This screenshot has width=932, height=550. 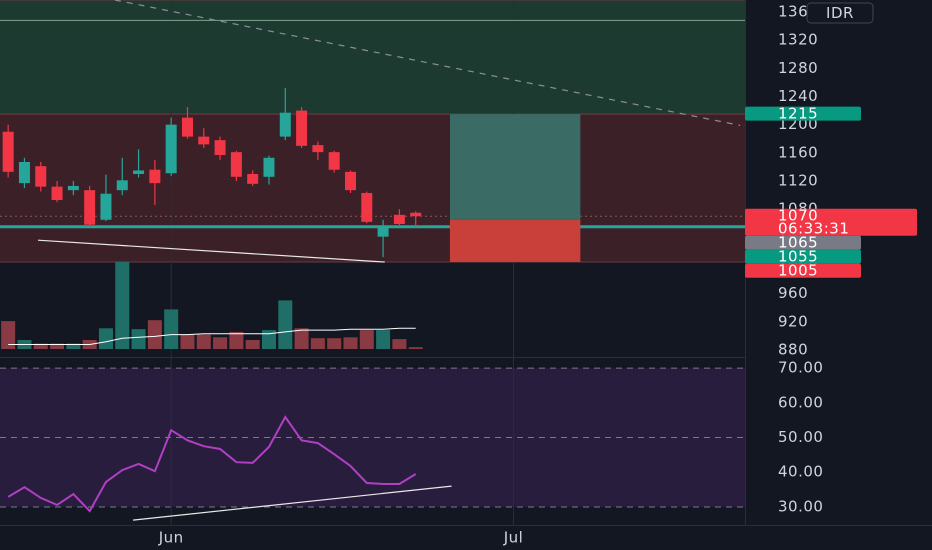 What do you see at coordinates (798, 181) in the screenshot?
I see `y-tick-label: 1120` at bounding box center [798, 181].